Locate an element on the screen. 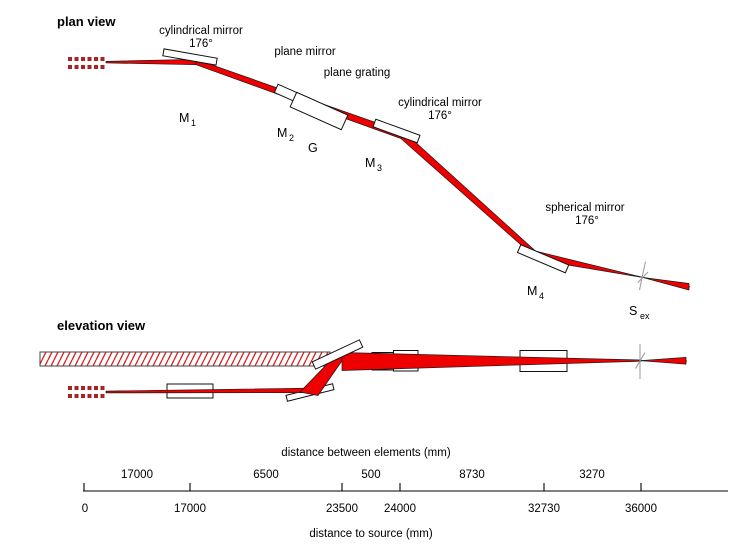 The width and height of the screenshot is (754, 554). elevation-beam is located at coordinates (396, 374).